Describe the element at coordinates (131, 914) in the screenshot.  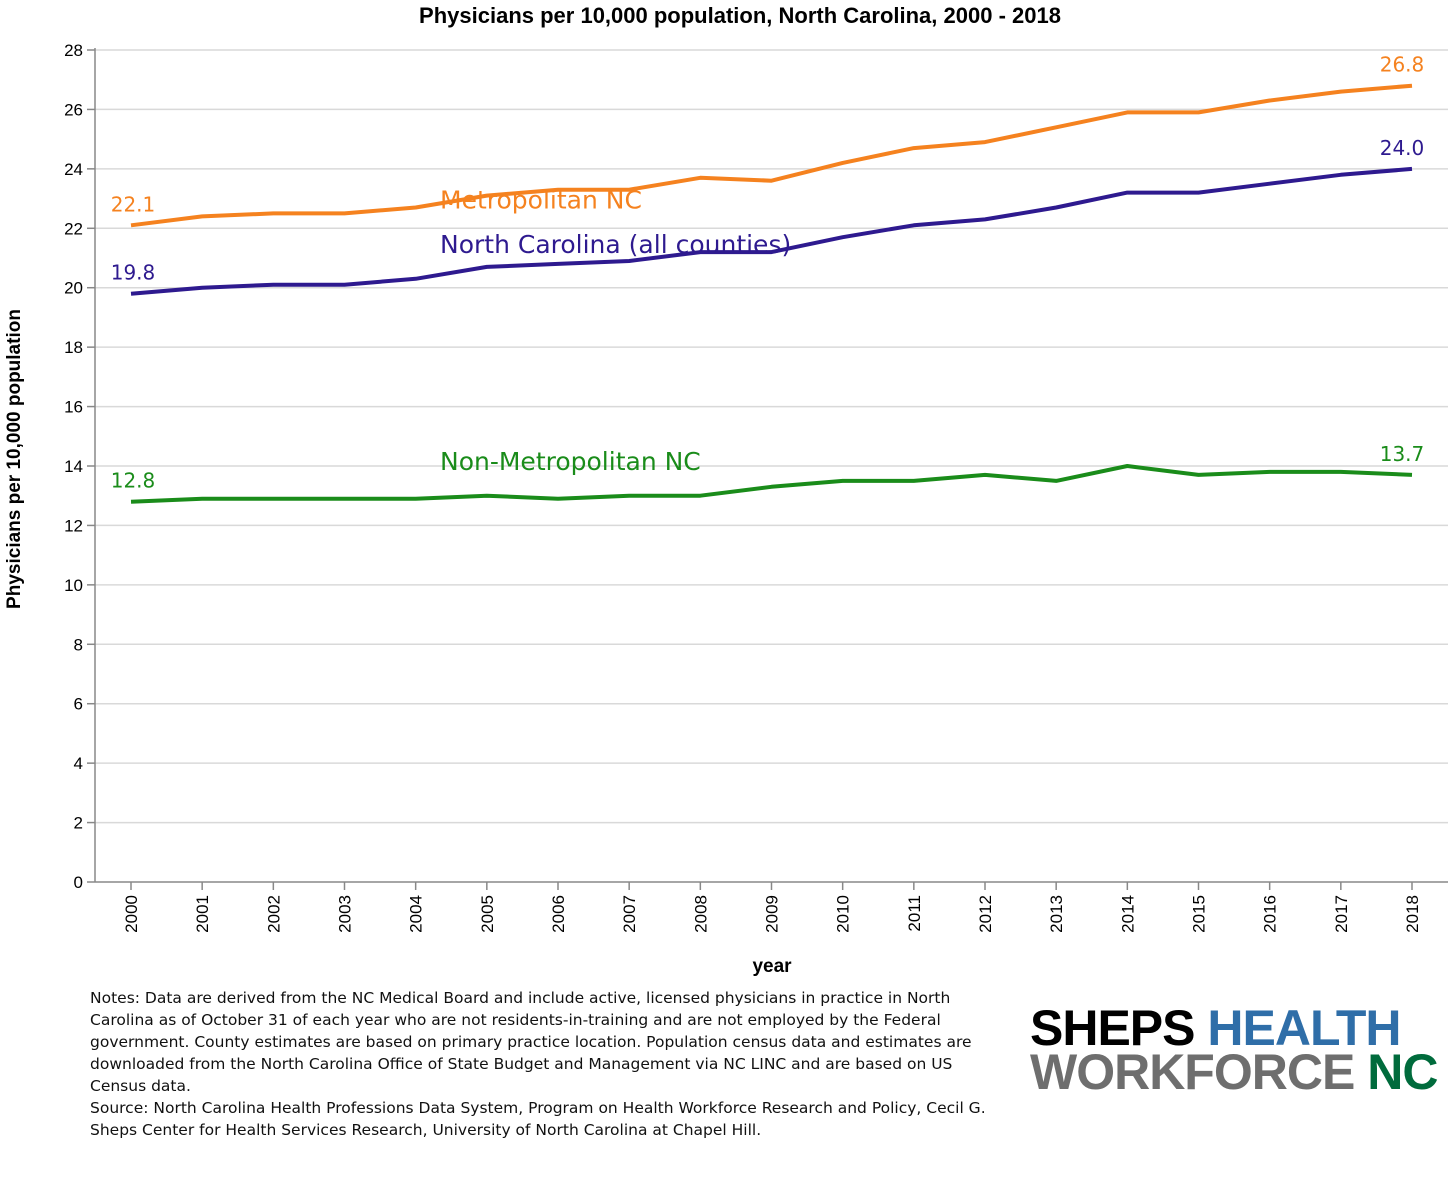
I see `x-tick-label: 2000` at that location.